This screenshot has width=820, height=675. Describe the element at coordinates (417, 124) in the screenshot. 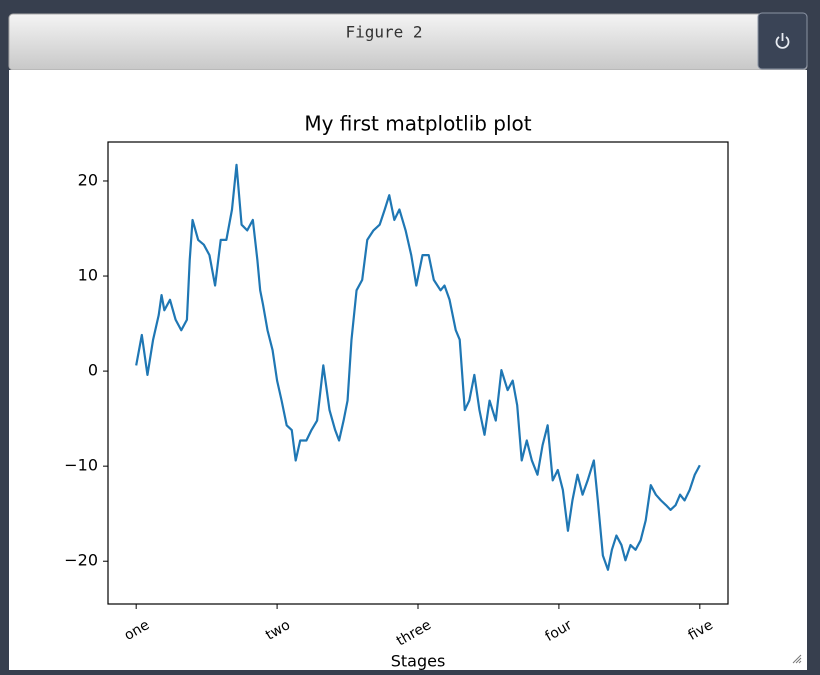

I see `chart-title: My first matplotlib plot` at that location.